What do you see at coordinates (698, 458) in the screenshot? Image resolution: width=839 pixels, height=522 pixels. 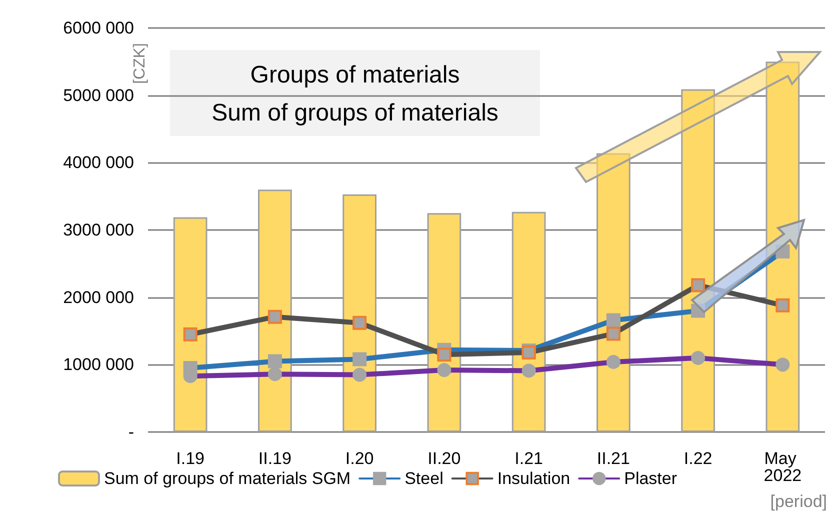 I see `x-tick-label: I.22` at bounding box center [698, 458].